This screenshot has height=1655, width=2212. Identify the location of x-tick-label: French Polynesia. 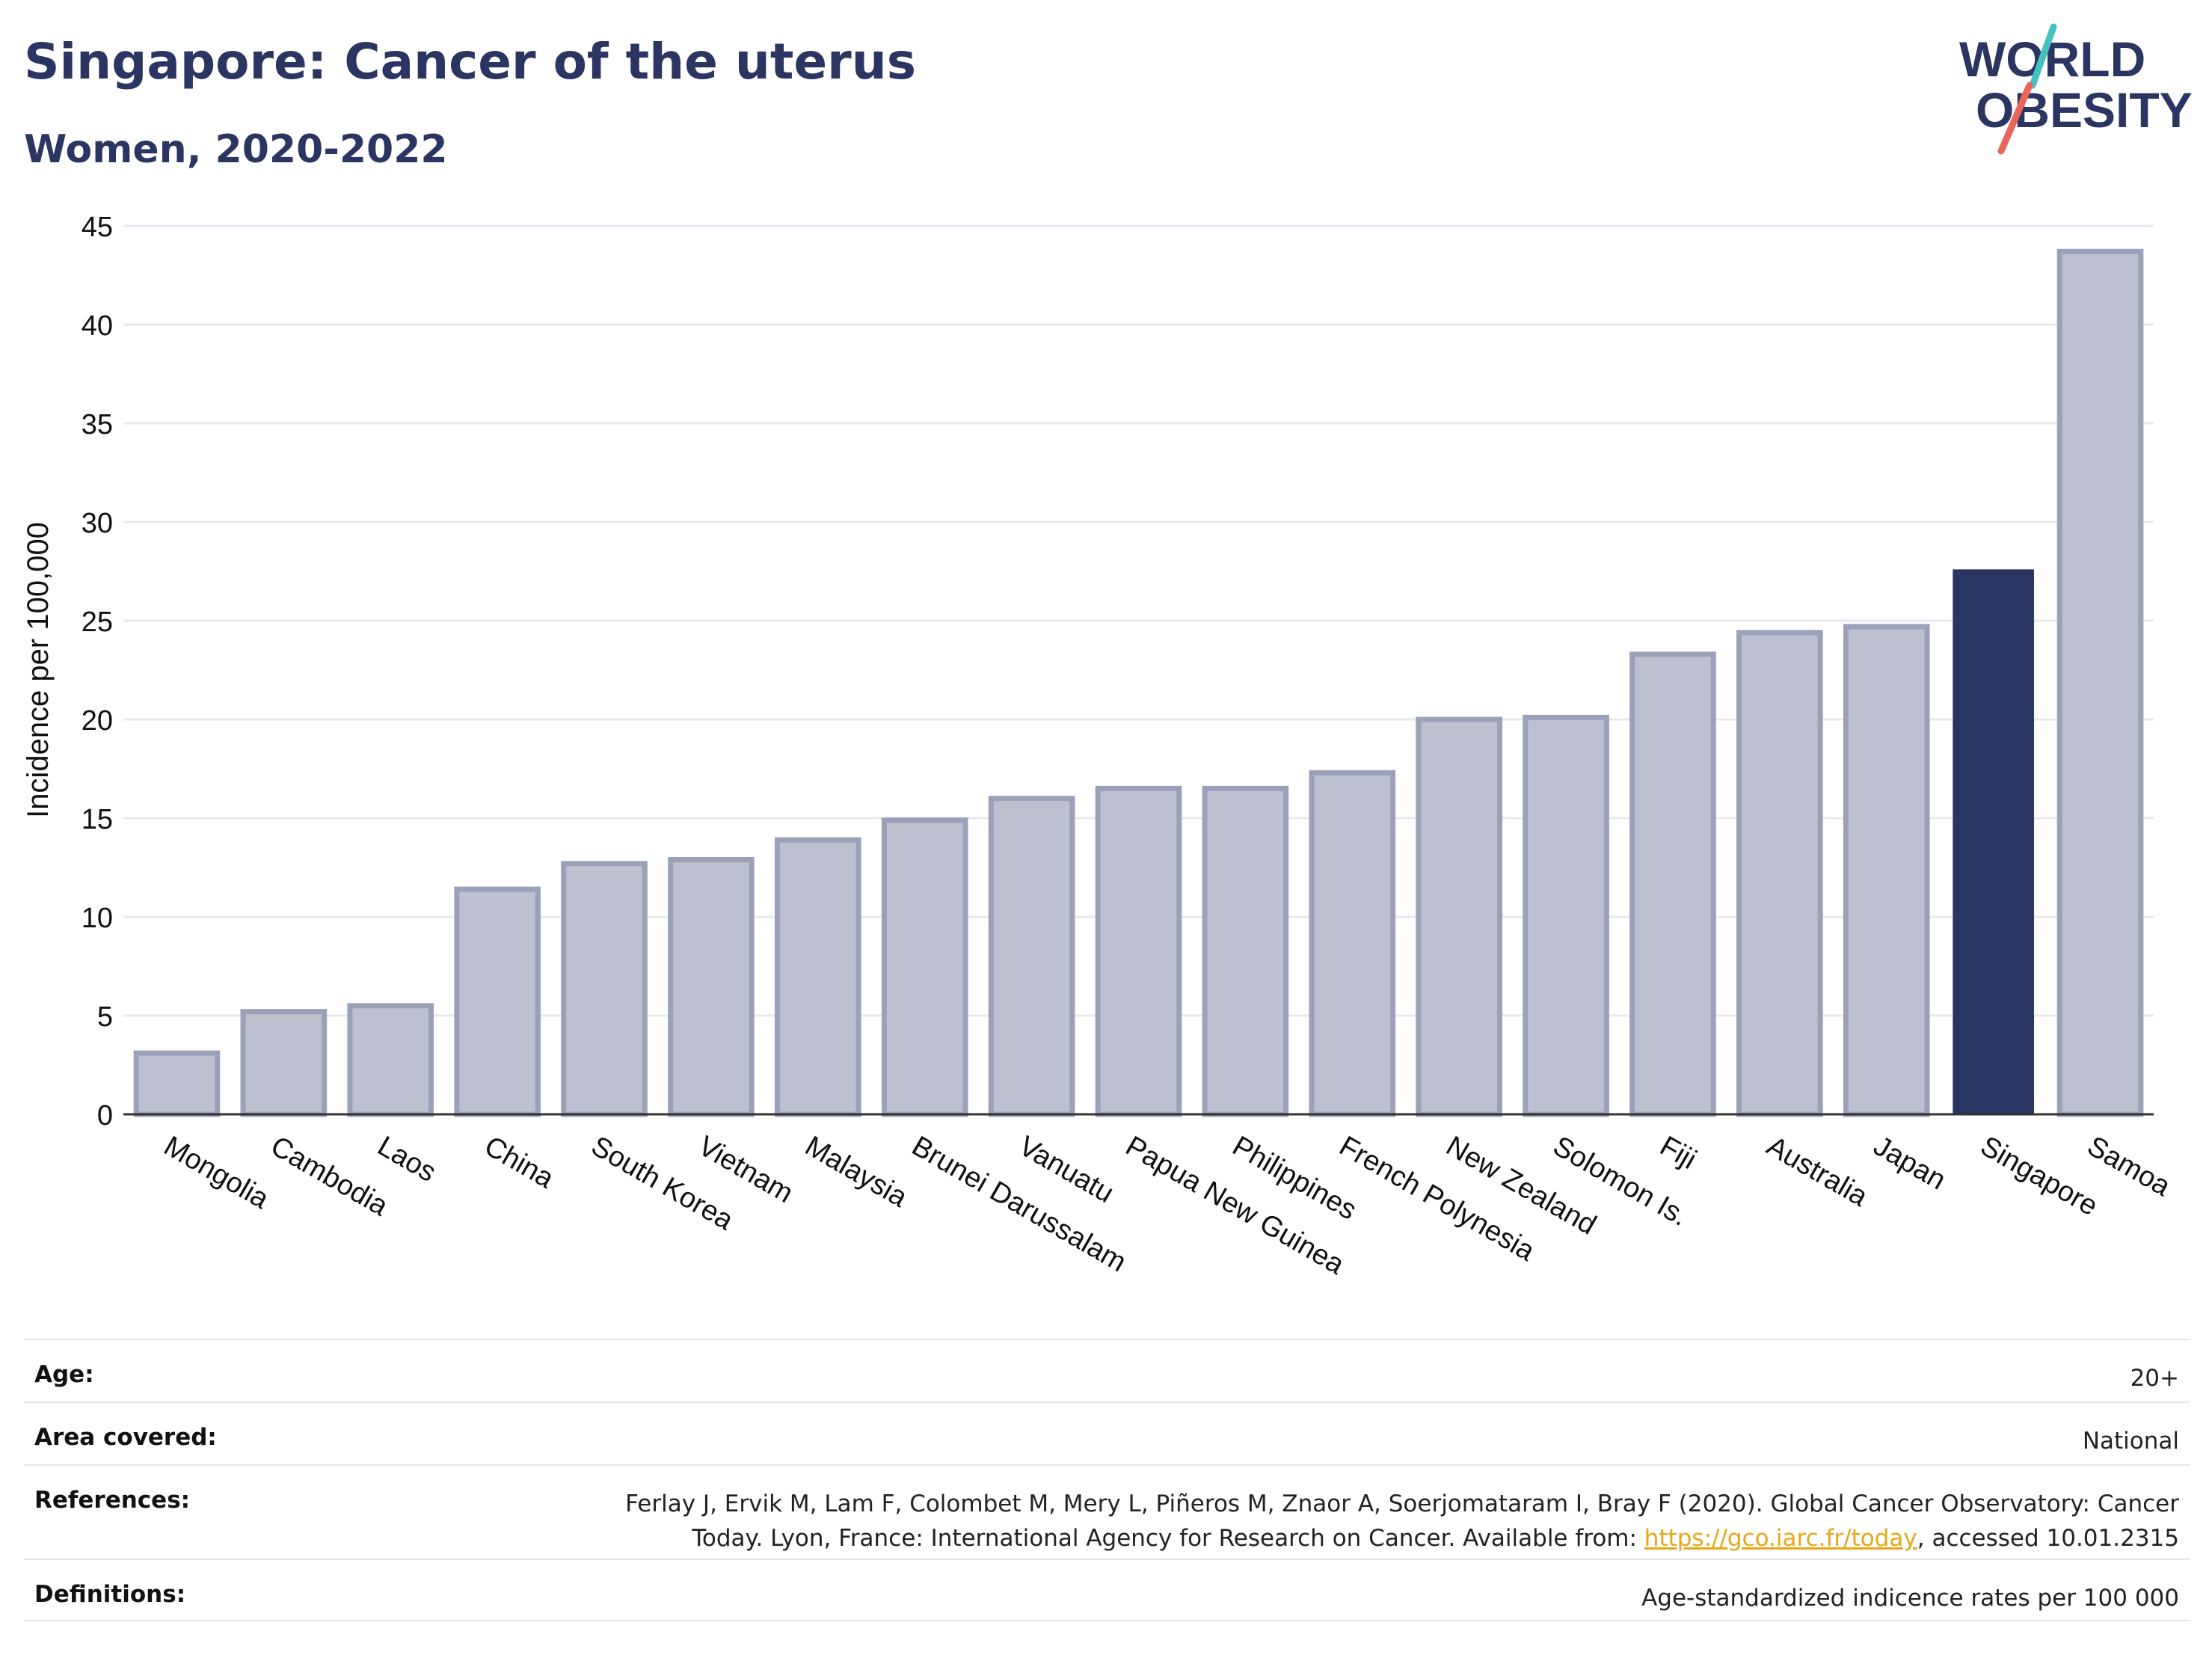
(1437, 1199).